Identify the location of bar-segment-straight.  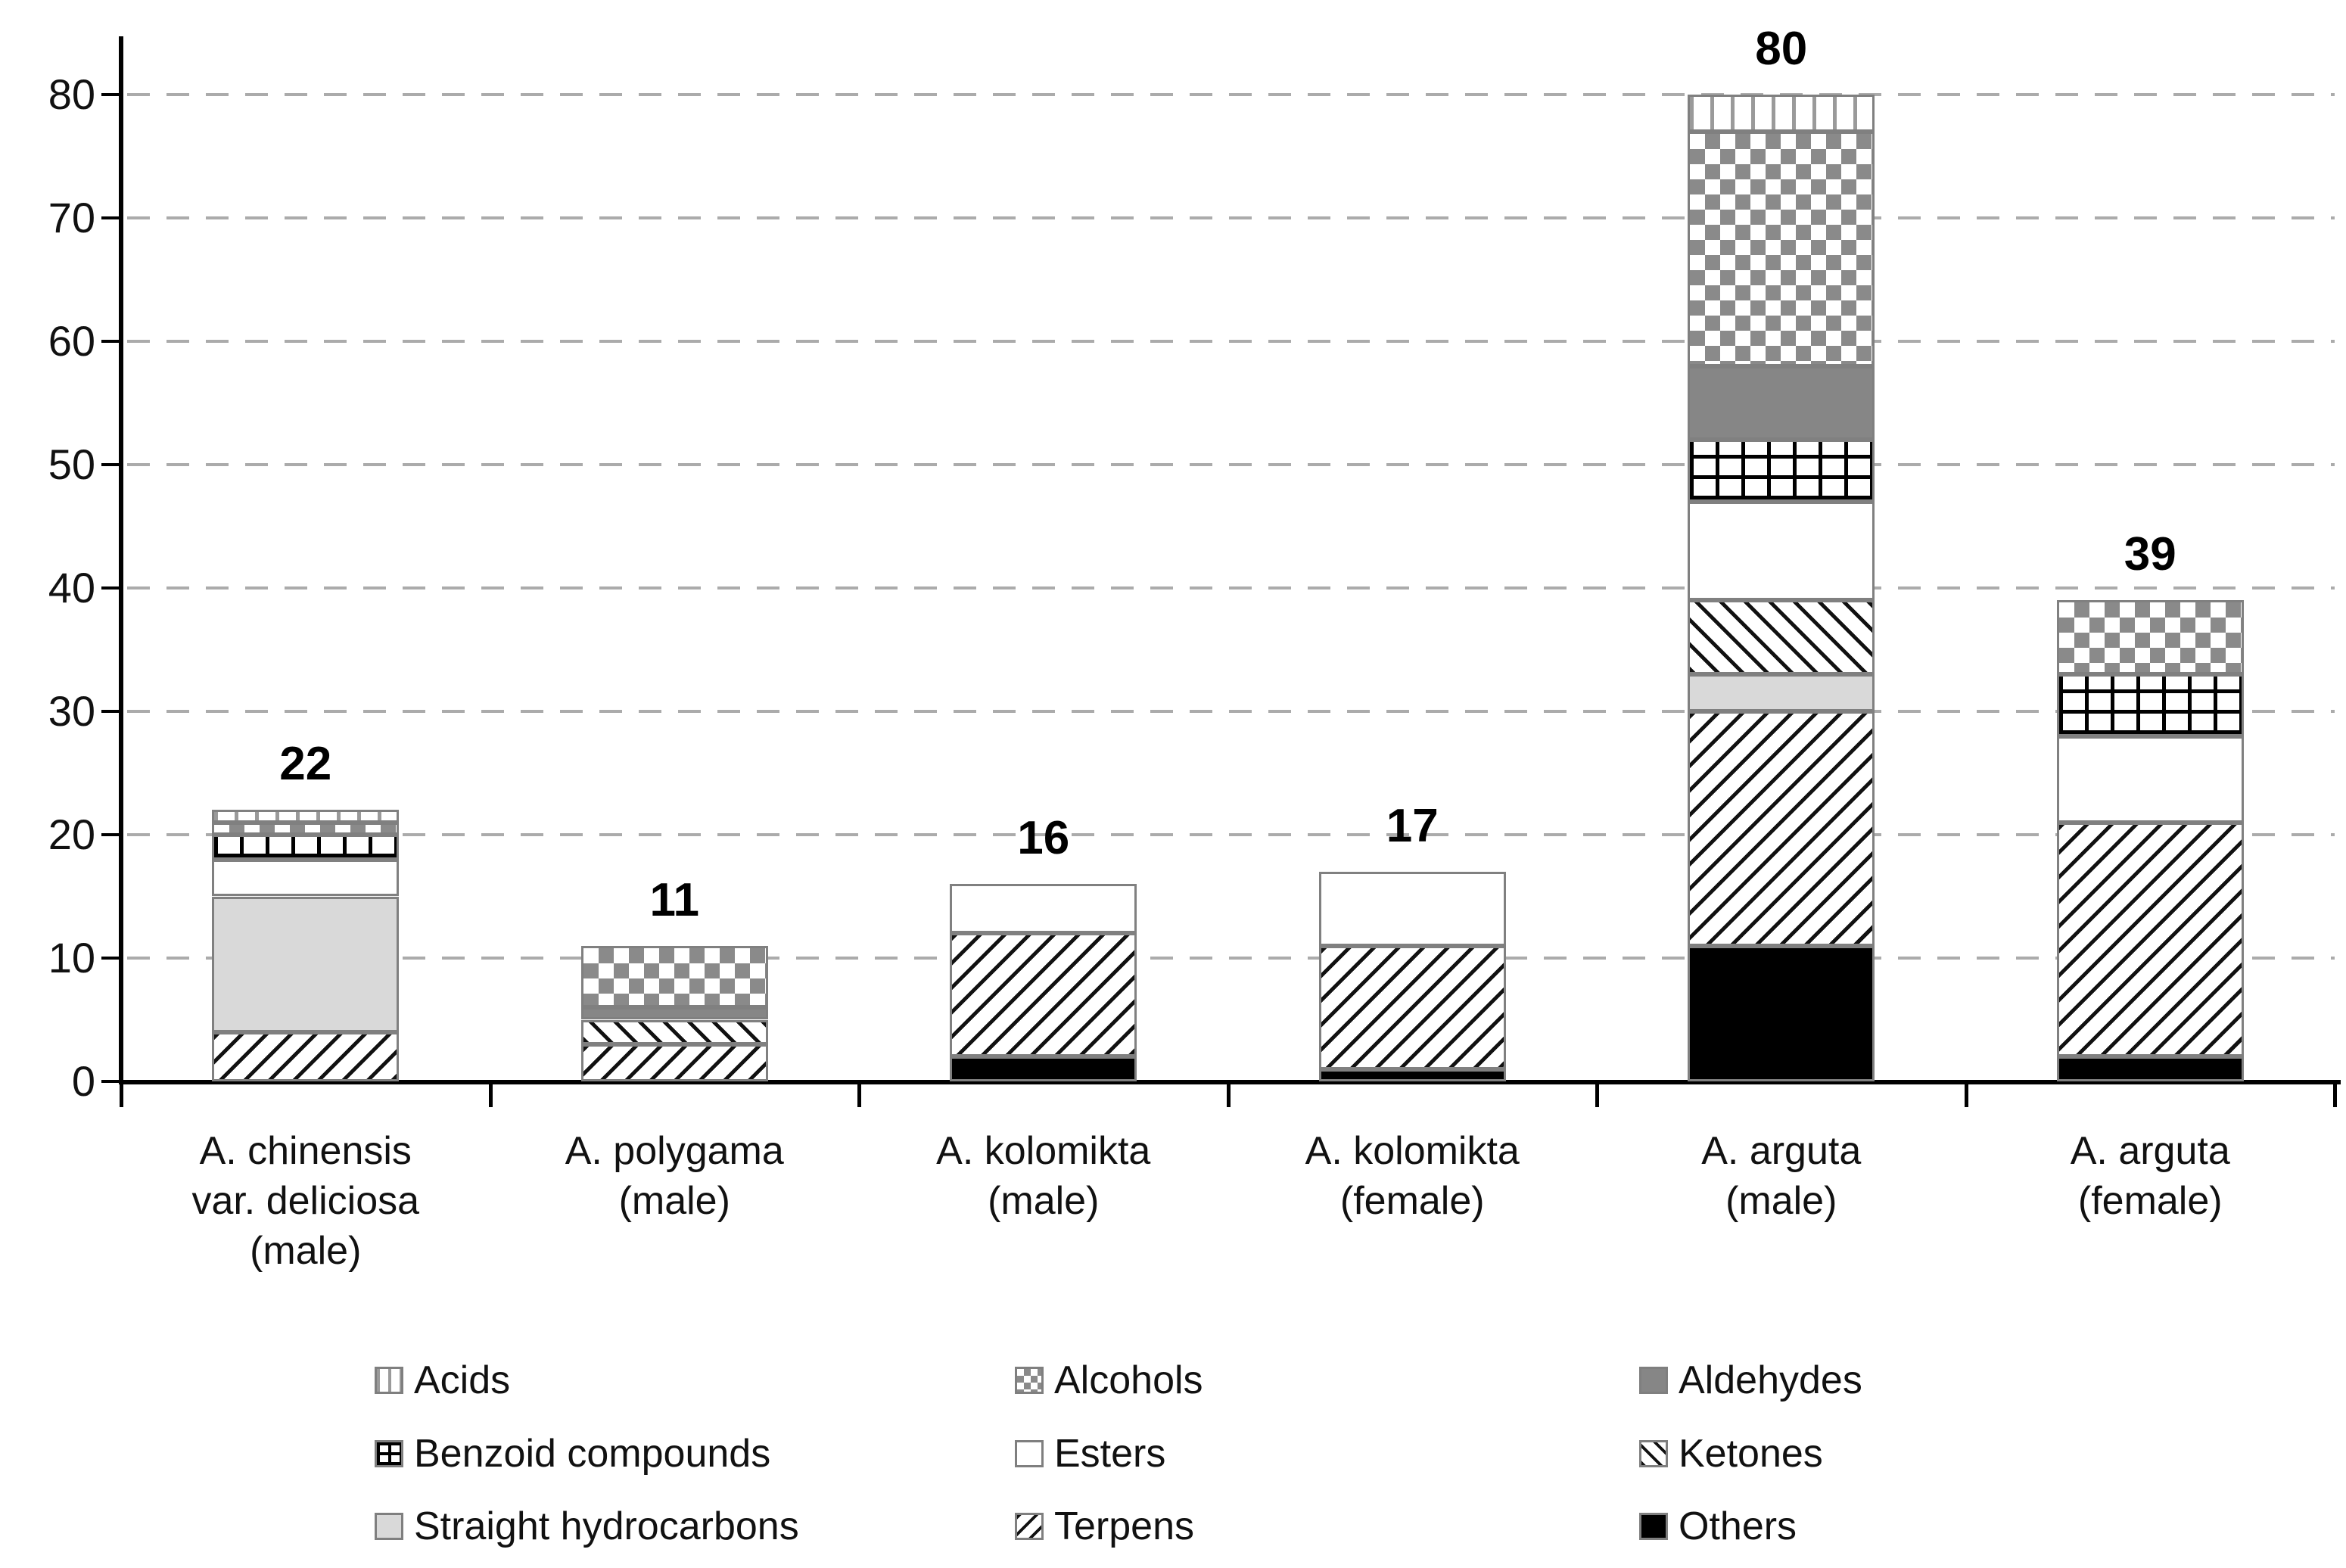
(306, 964).